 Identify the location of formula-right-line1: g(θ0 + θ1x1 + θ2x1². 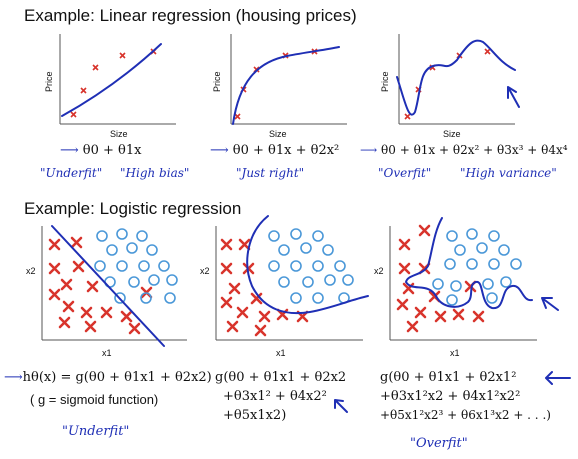
(448, 377).